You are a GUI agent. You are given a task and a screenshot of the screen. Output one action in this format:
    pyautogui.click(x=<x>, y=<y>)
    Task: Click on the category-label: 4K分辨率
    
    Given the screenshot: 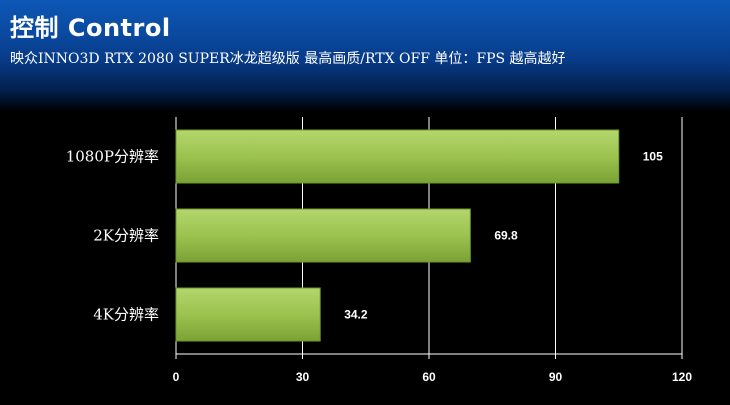 What is the action you would take?
    pyautogui.click(x=126, y=315)
    